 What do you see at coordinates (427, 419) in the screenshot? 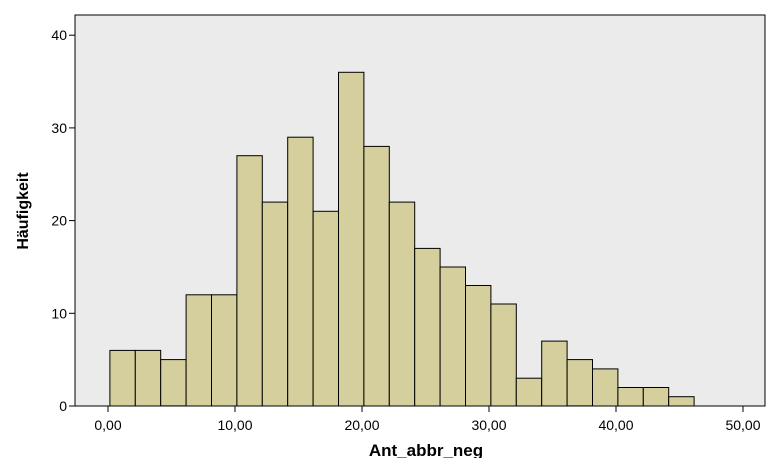
I see `x-axis: 0,00 10,00 20,00 30,00 40,00 50,00` at bounding box center [427, 419].